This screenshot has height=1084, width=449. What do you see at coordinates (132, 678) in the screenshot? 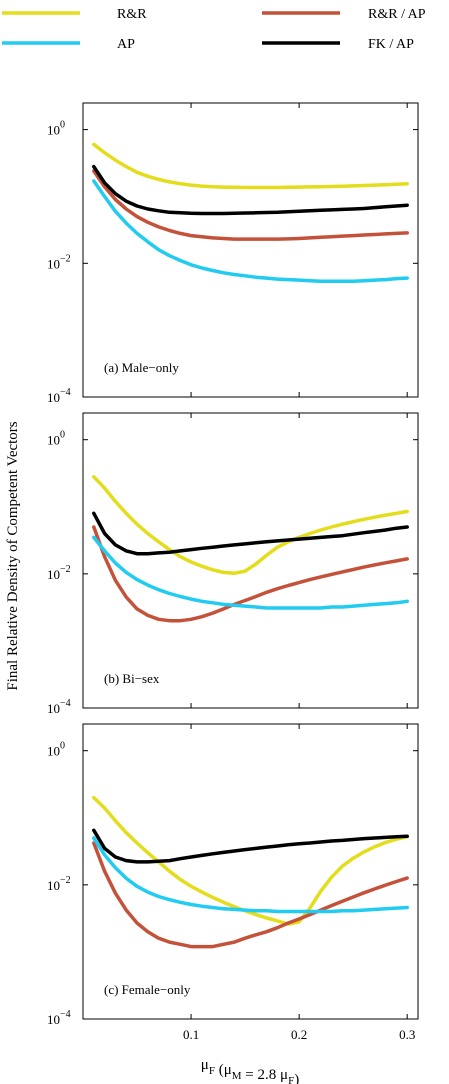
I see `panel-label: (b) Bi−sex` at bounding box center [132, 678].